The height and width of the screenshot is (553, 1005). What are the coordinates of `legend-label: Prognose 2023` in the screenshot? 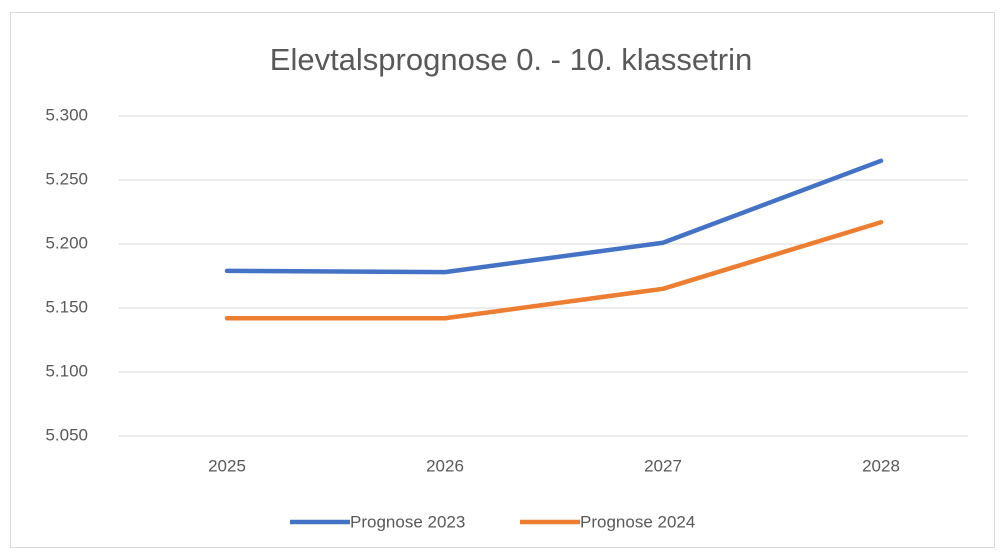 It's located at (407, 521).